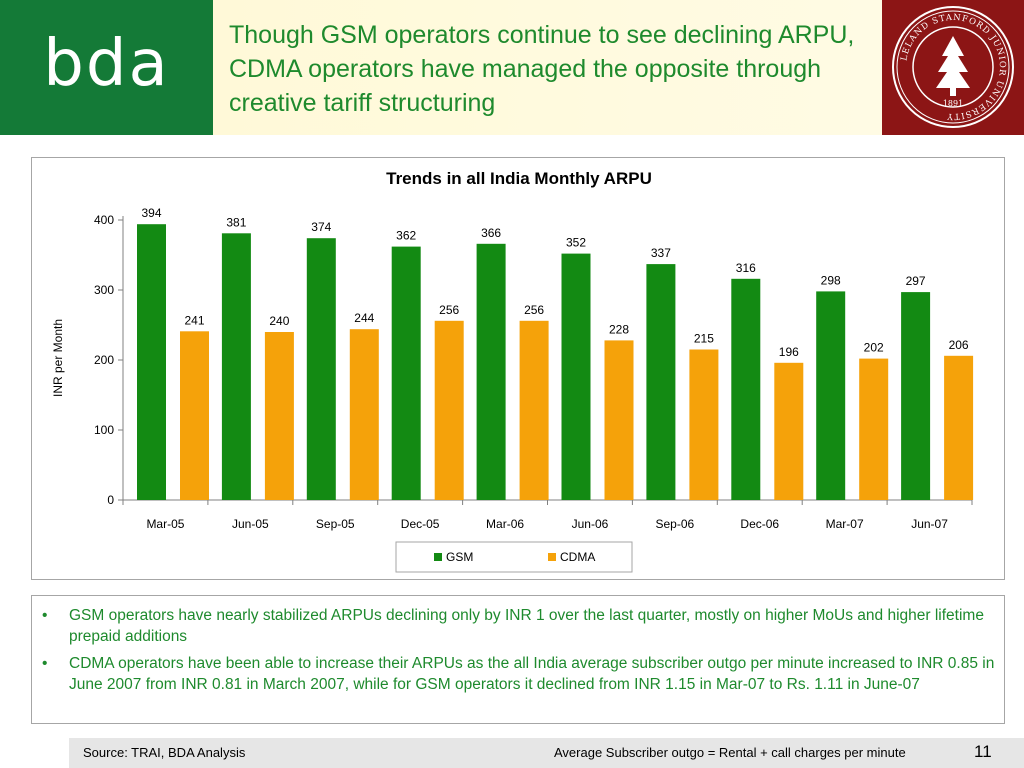 This screenshot has height=768, width=1024. Describe the element at coordinates (552, 557) in the screenshot. I see `cdma-legend-swatch` at that location.